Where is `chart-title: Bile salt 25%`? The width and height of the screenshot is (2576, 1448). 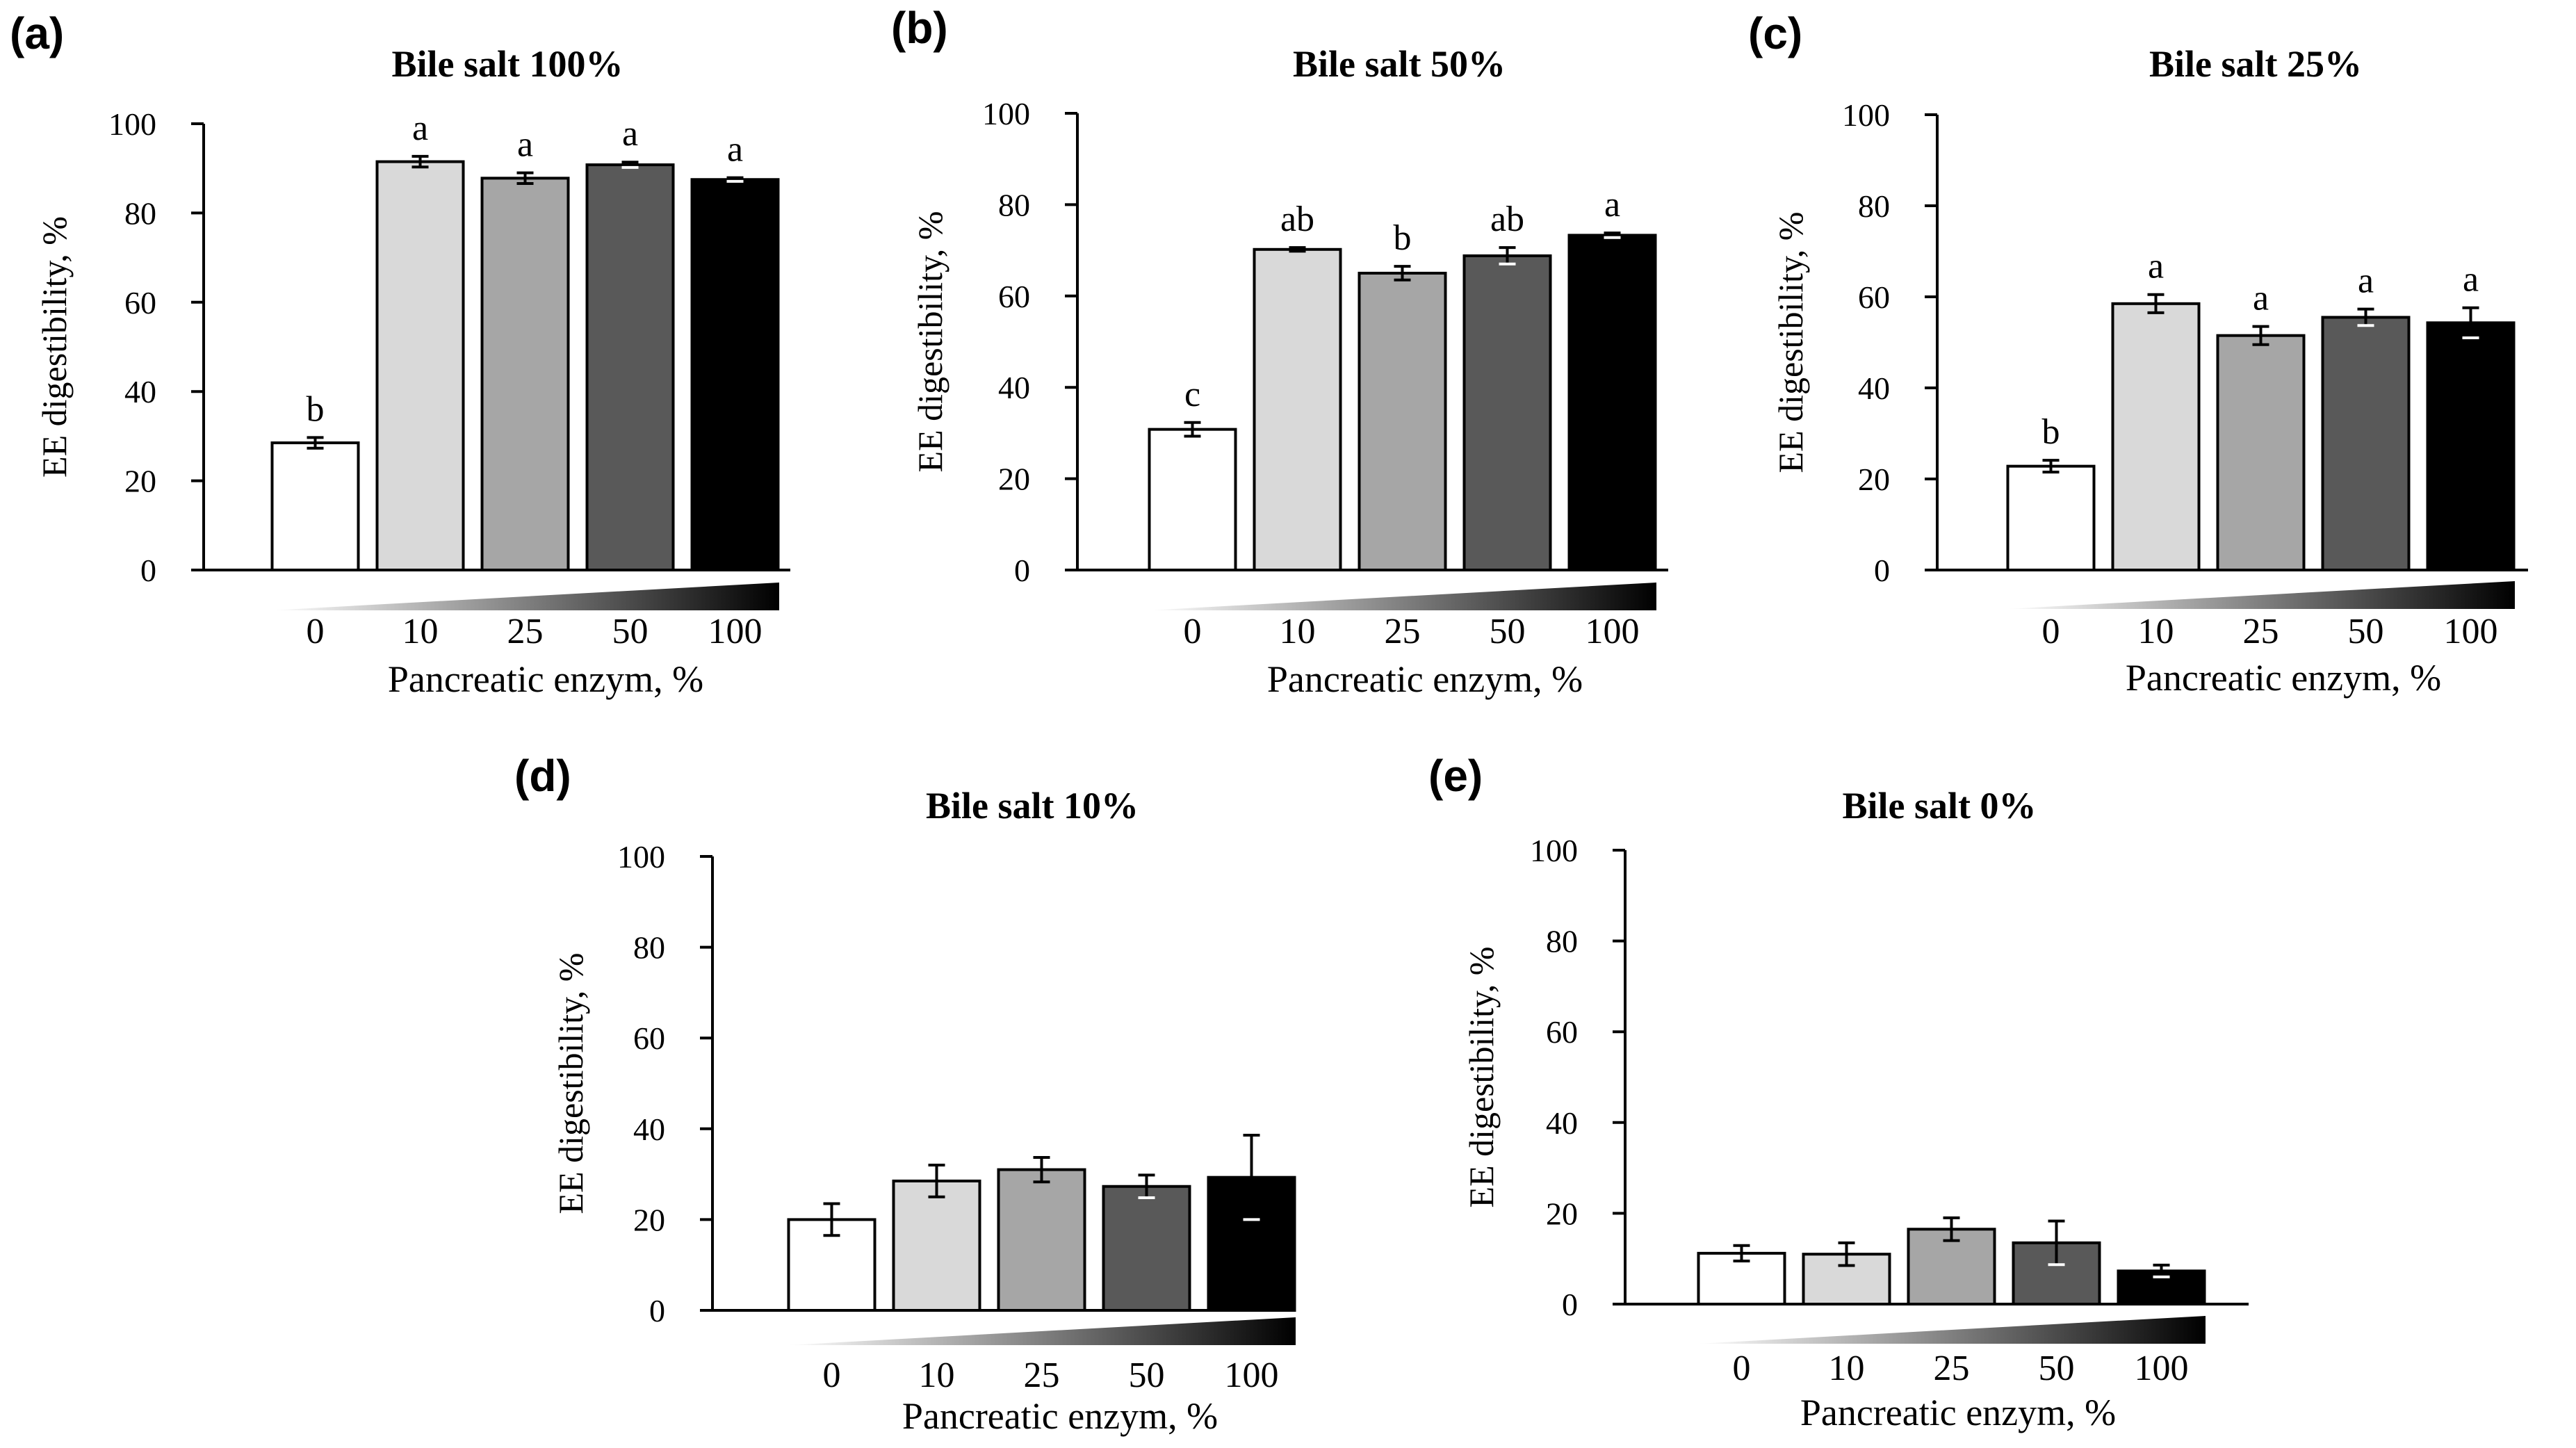
chart-title: Bile salt 25% is located at coordinates (2255, 64).